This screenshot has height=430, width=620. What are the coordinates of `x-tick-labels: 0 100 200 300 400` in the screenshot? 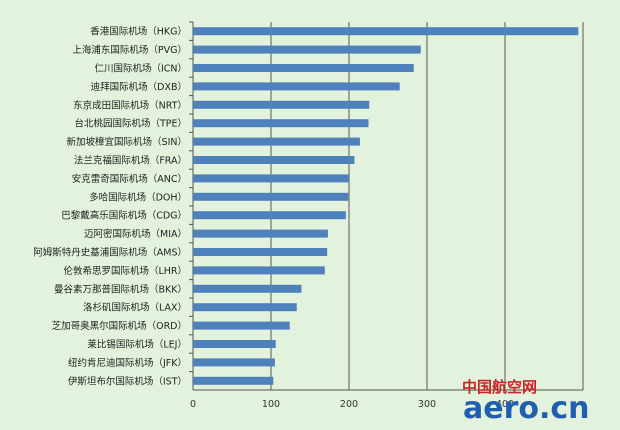 It's located at (352, 404).